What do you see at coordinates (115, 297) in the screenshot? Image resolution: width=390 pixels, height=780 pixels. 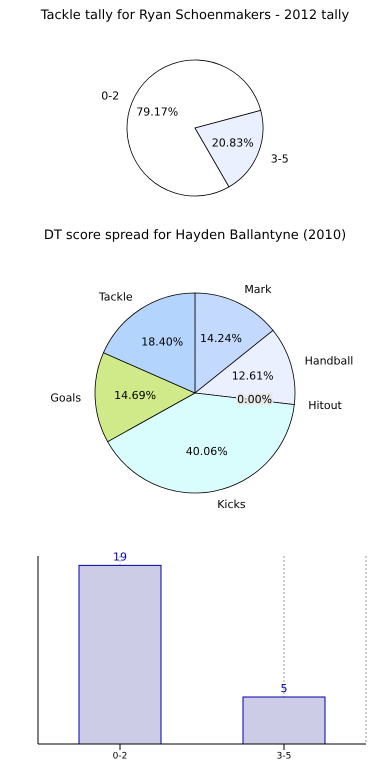 I see `slice-label: Tackle` at bounding box center [115, 297].